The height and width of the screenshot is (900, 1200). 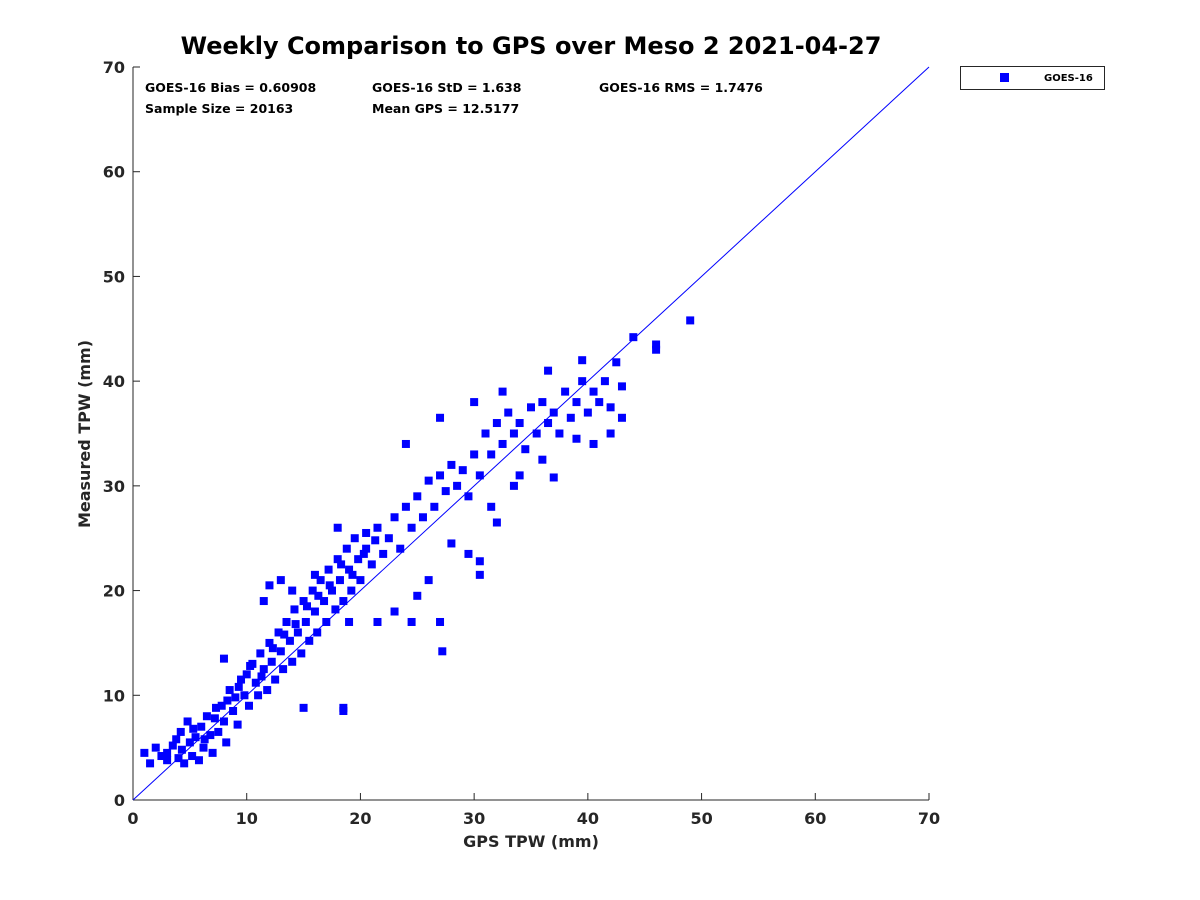 What do you see at coordinates (360, 818) in the screenshot?
I see `x-tick-label: 20` at bounding box center [360, 818].